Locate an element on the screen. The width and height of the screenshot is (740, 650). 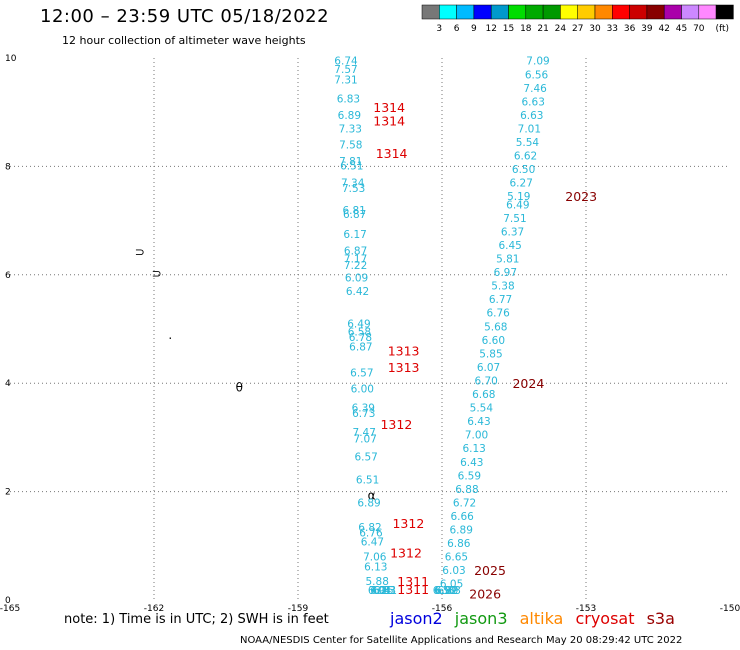
wave-height-label: 6.59 is located at coordinates (469, 476).